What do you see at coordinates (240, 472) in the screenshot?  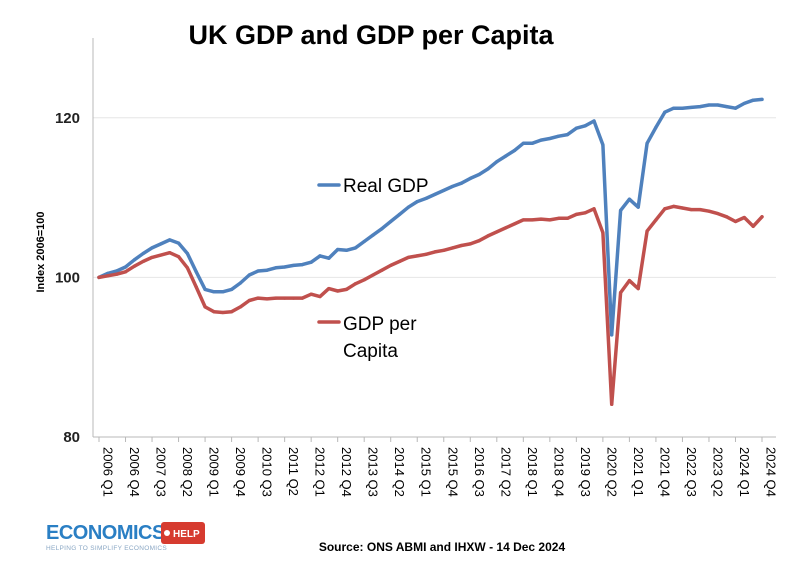 I see `x-tick-label: 2009 Q4` at bounding box center [240, 472].